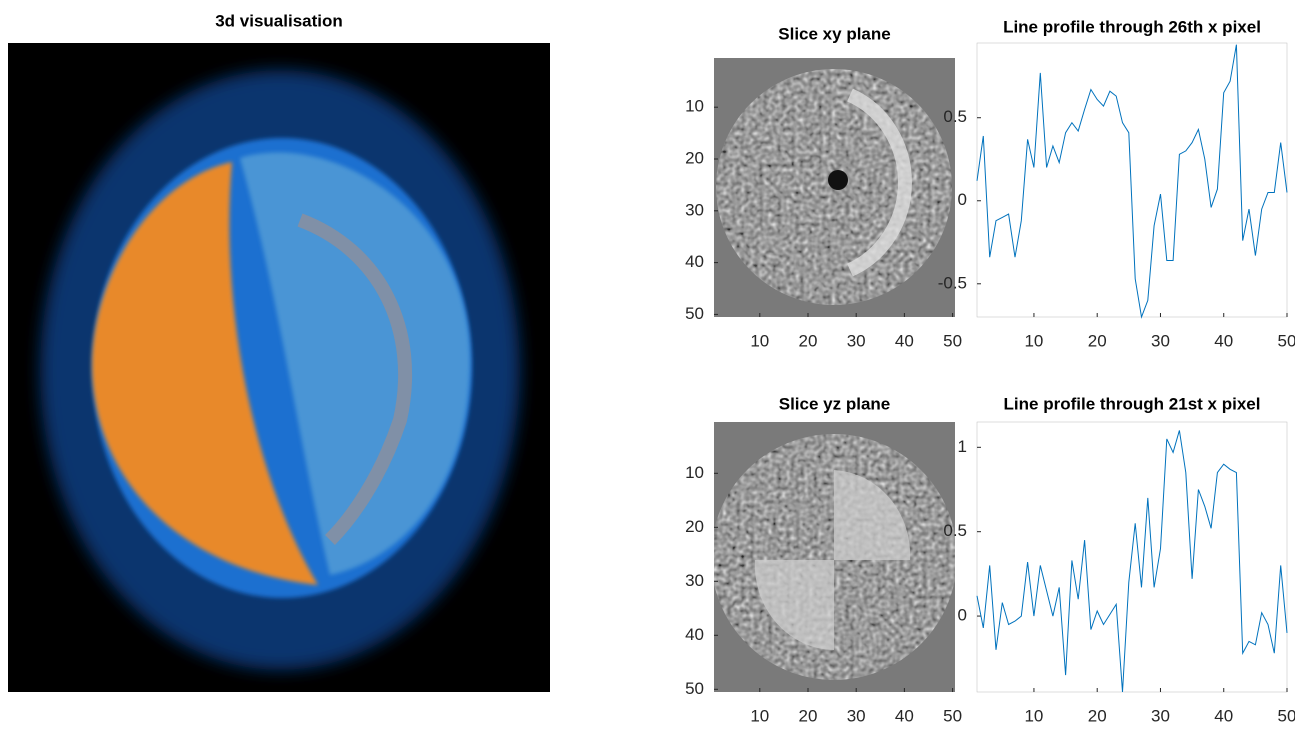 This screenshot has width=1295, height=736. Describe the element at coordinates (962, 446) in the screenshot. I see `y-tick-label: 1` at that location.